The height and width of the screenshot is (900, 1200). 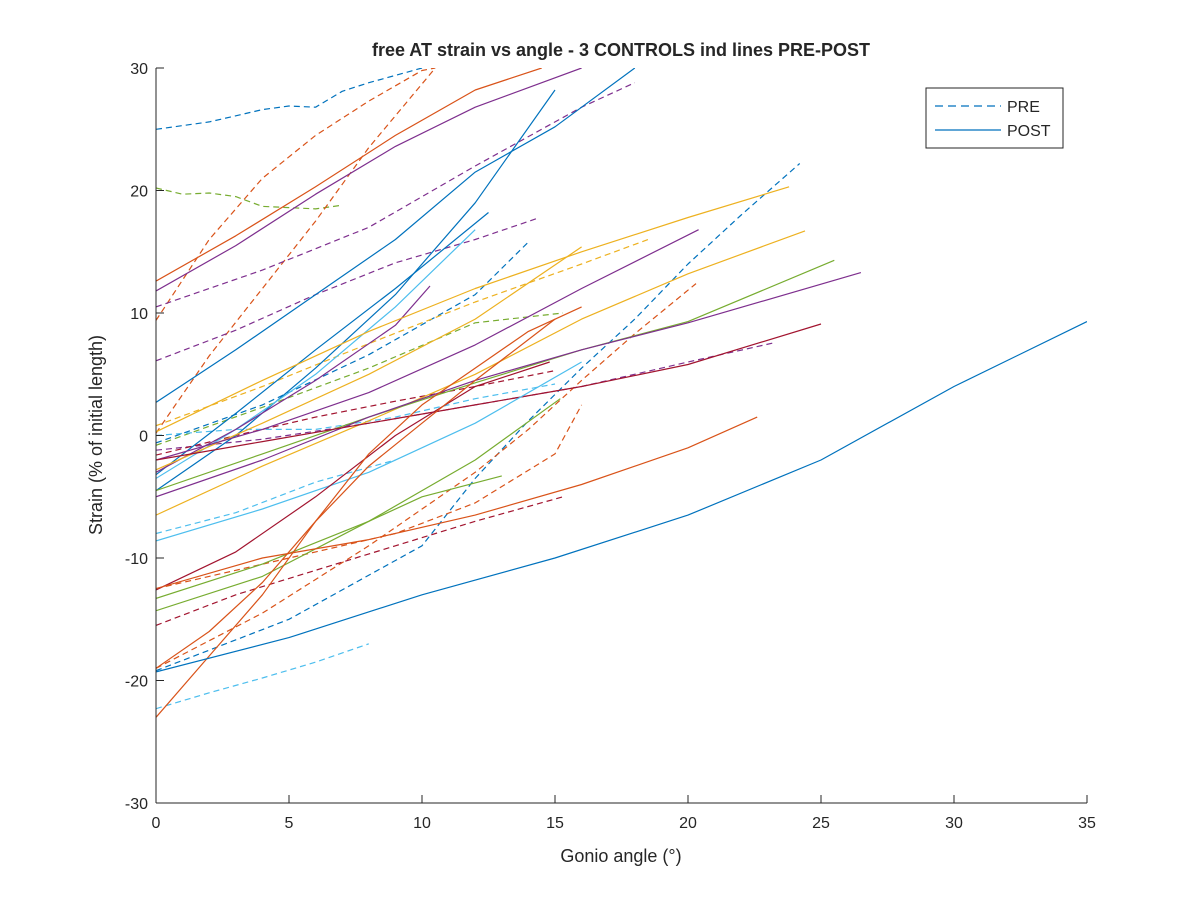 What do you see at coordinates (954, 823) in the screenshot?
I see `x-tick-label: 30` at bounding box center [954, 823].